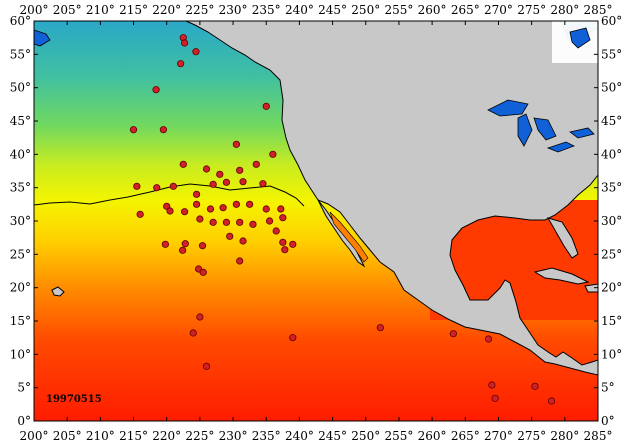  Describe the element at coordinates (608, 388) in the screenshot. I see `lat-label-right: 5°` at that location.